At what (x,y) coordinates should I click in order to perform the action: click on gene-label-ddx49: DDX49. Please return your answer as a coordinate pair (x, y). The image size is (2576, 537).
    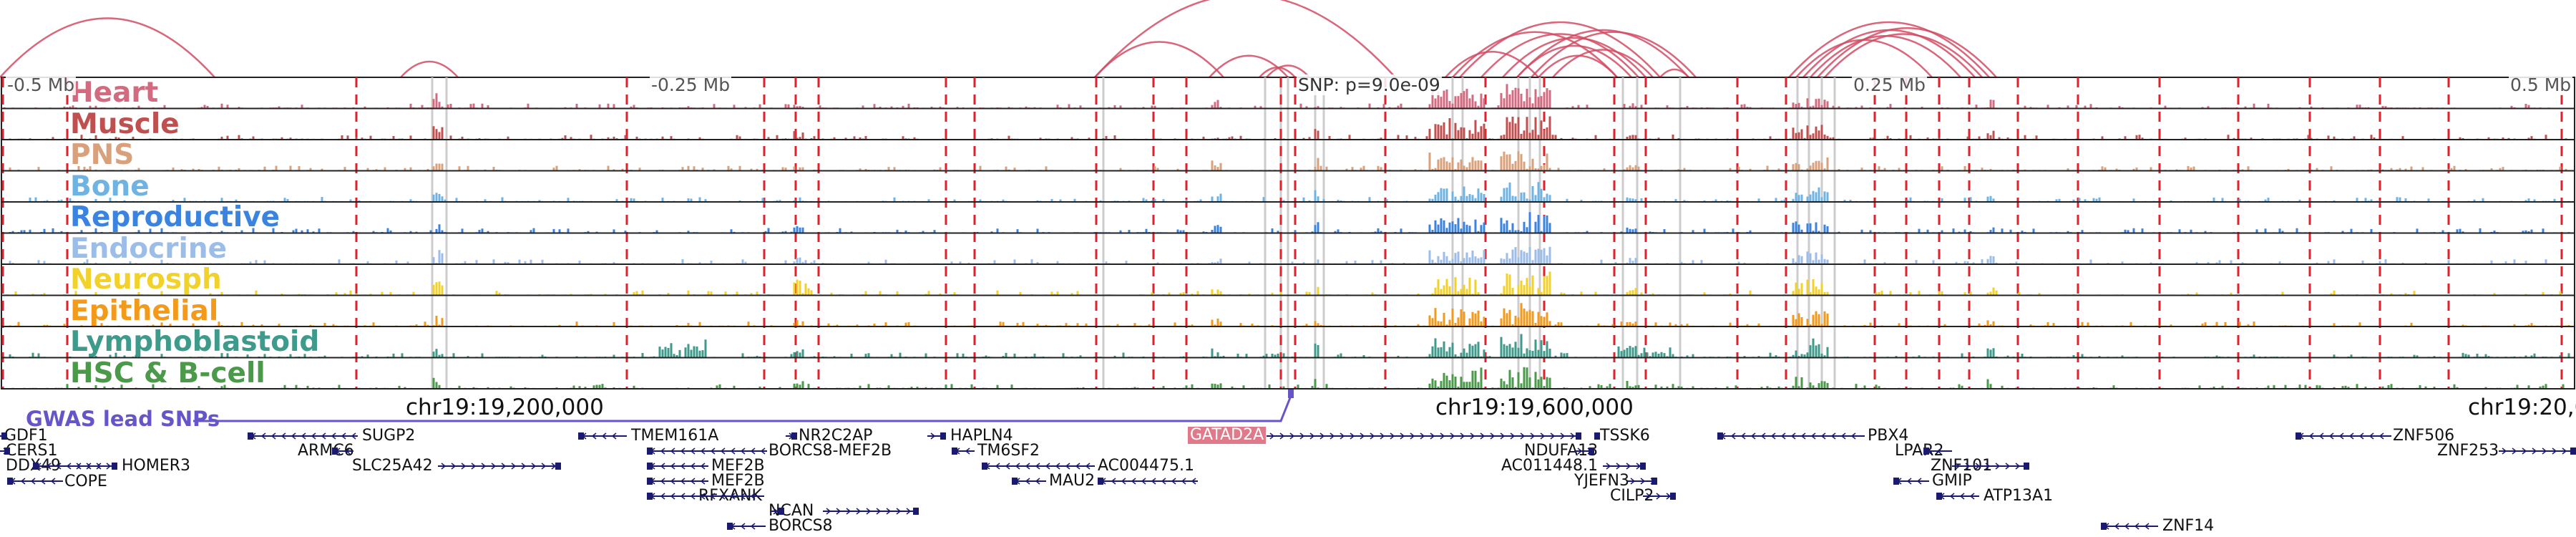
    Looking at the image, I should click on (33, 466).